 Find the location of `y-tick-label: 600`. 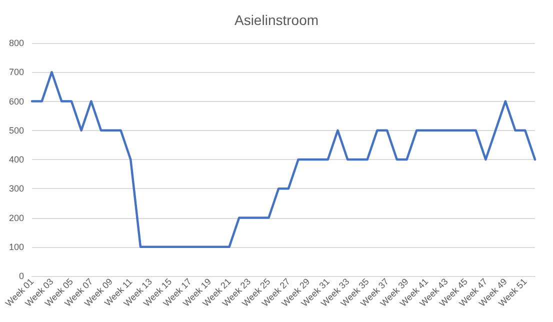

y-tick-label: 600 is located at coordinates (16, 101).